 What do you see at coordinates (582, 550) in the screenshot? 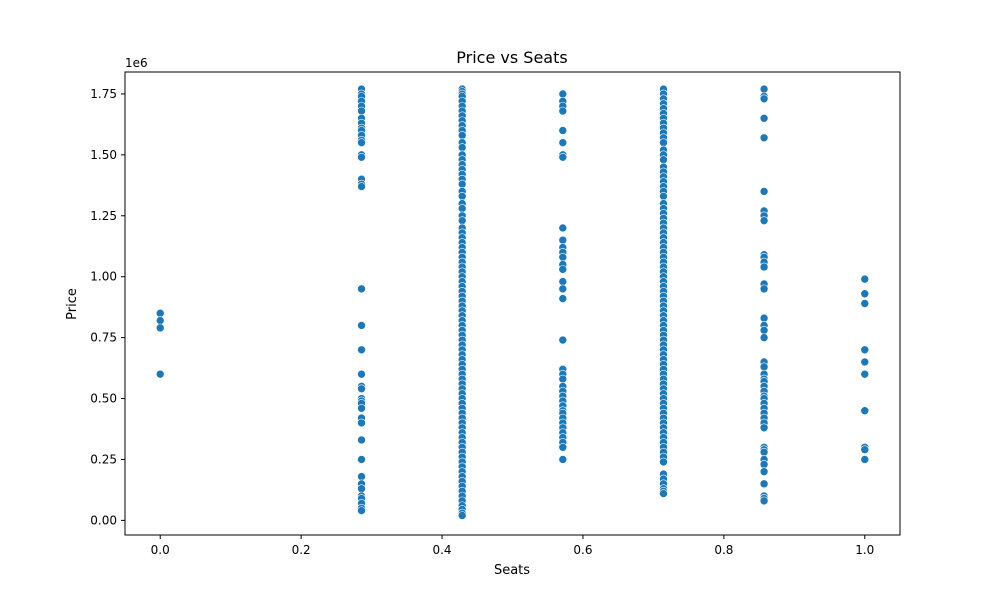
I see `x-tick-label: 0.6` at bounding box center [582, 550].